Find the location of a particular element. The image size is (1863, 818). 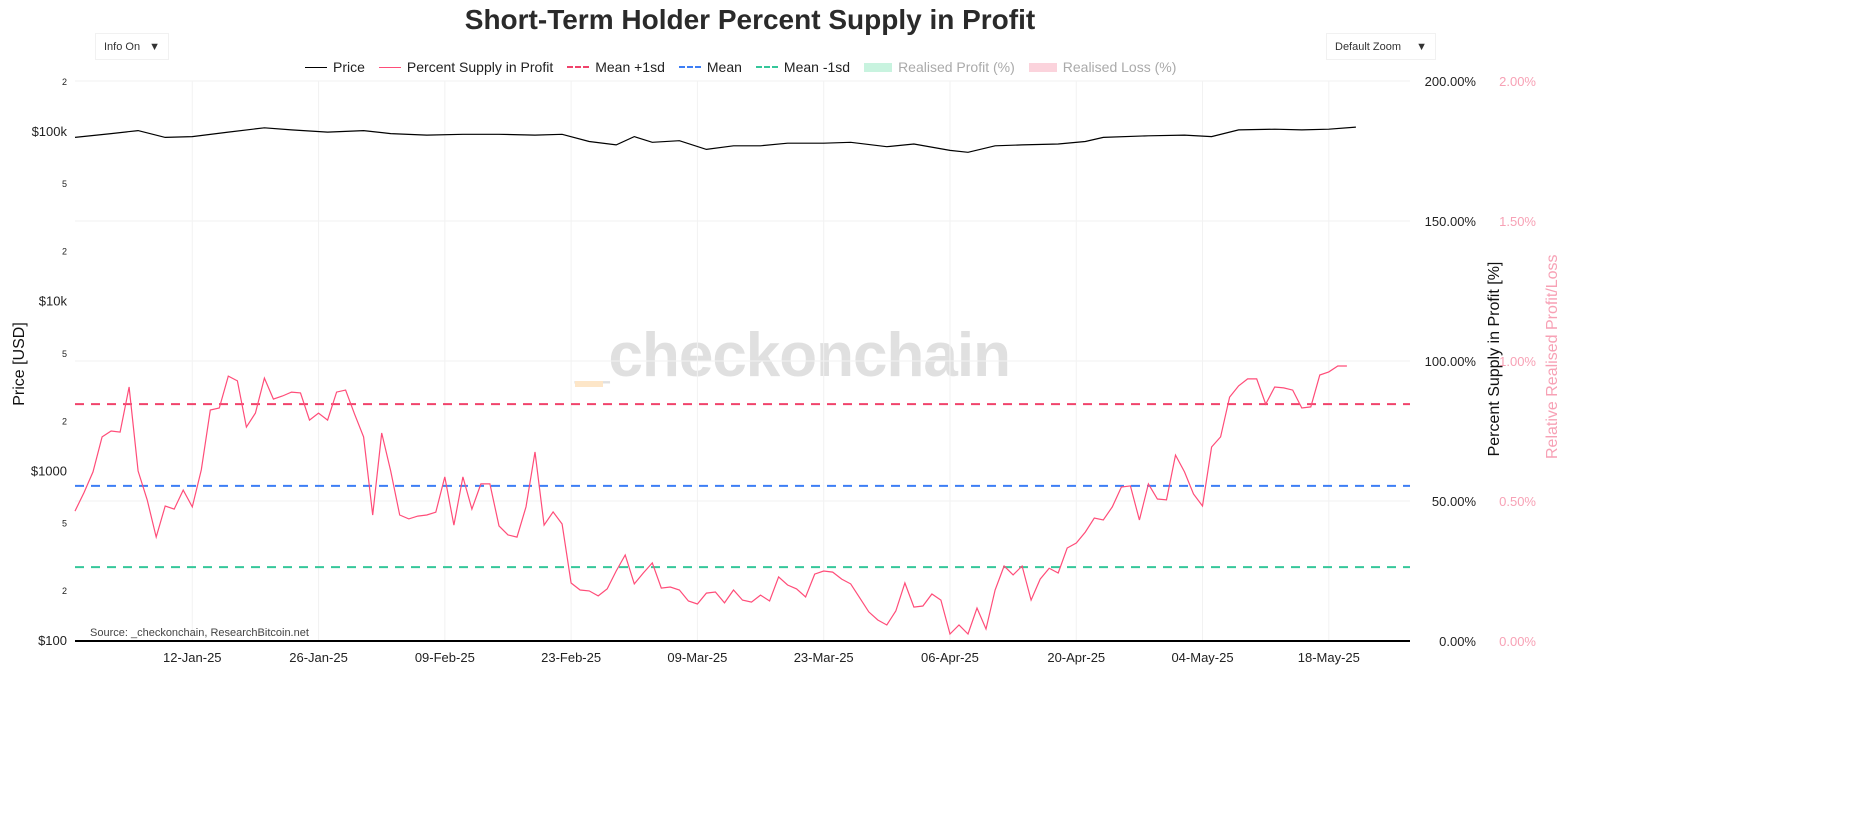

x-tick-label: 04-May-25 is located at coordinates (1202, 657).